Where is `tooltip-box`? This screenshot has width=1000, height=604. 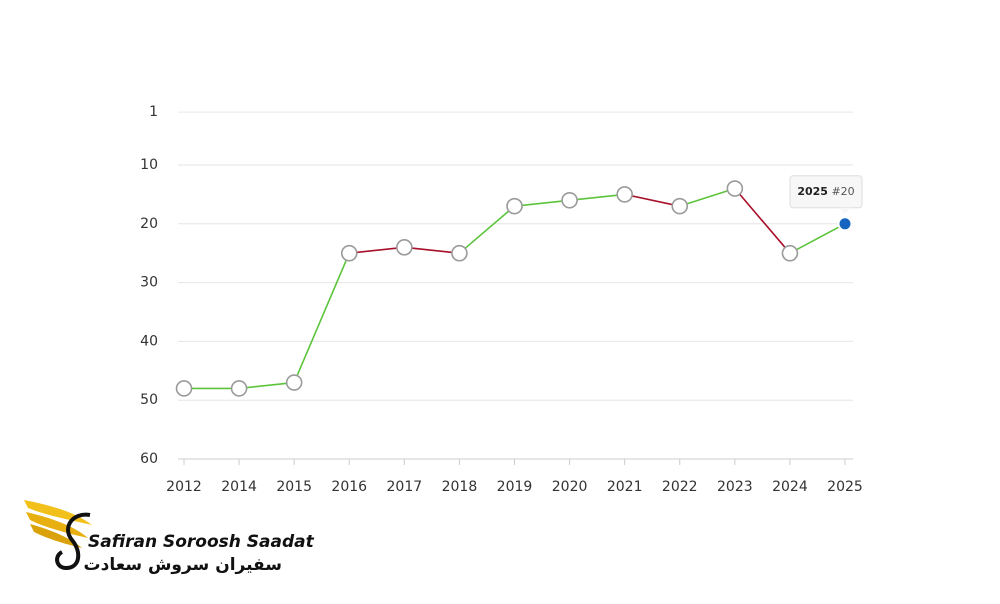
tooltip-box is located at coordinates (826, 192).